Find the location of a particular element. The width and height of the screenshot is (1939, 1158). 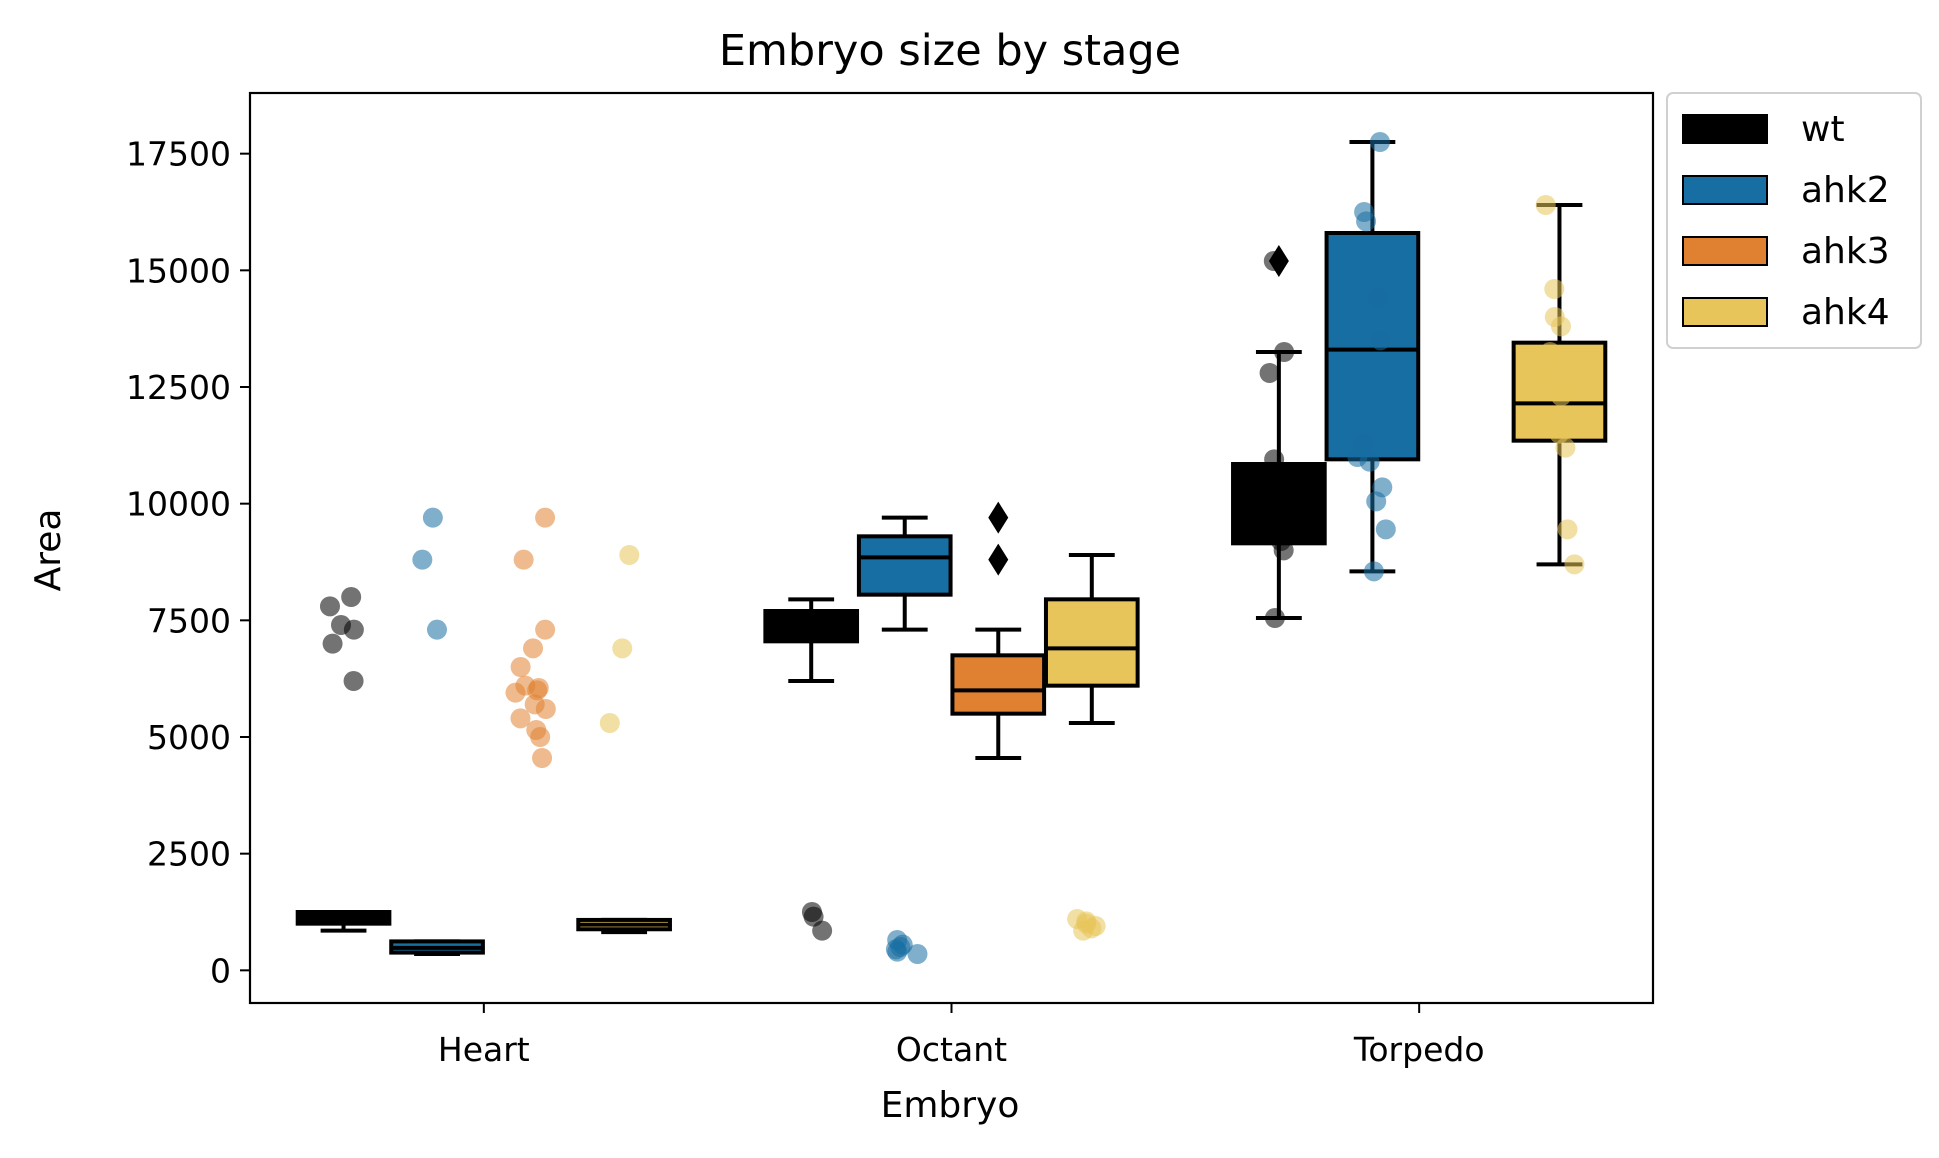

legend-swatch-ahk2 is located at coordinates (1725, 190).